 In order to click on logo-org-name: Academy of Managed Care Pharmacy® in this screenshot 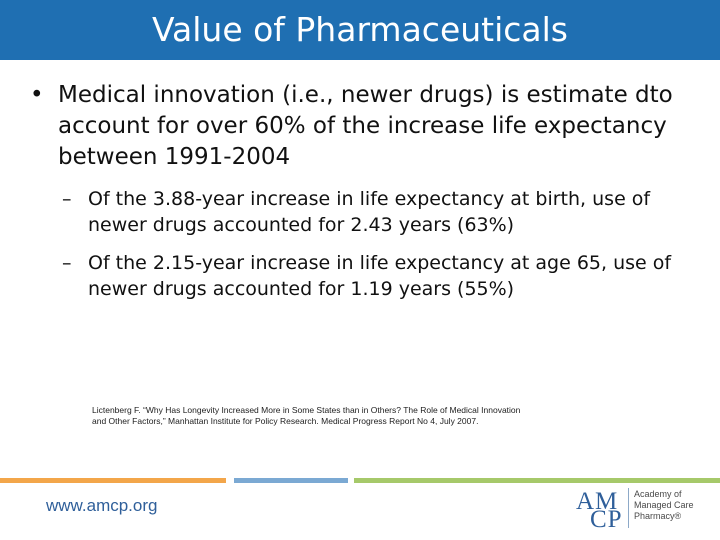, I will do `click(674, 505)`.